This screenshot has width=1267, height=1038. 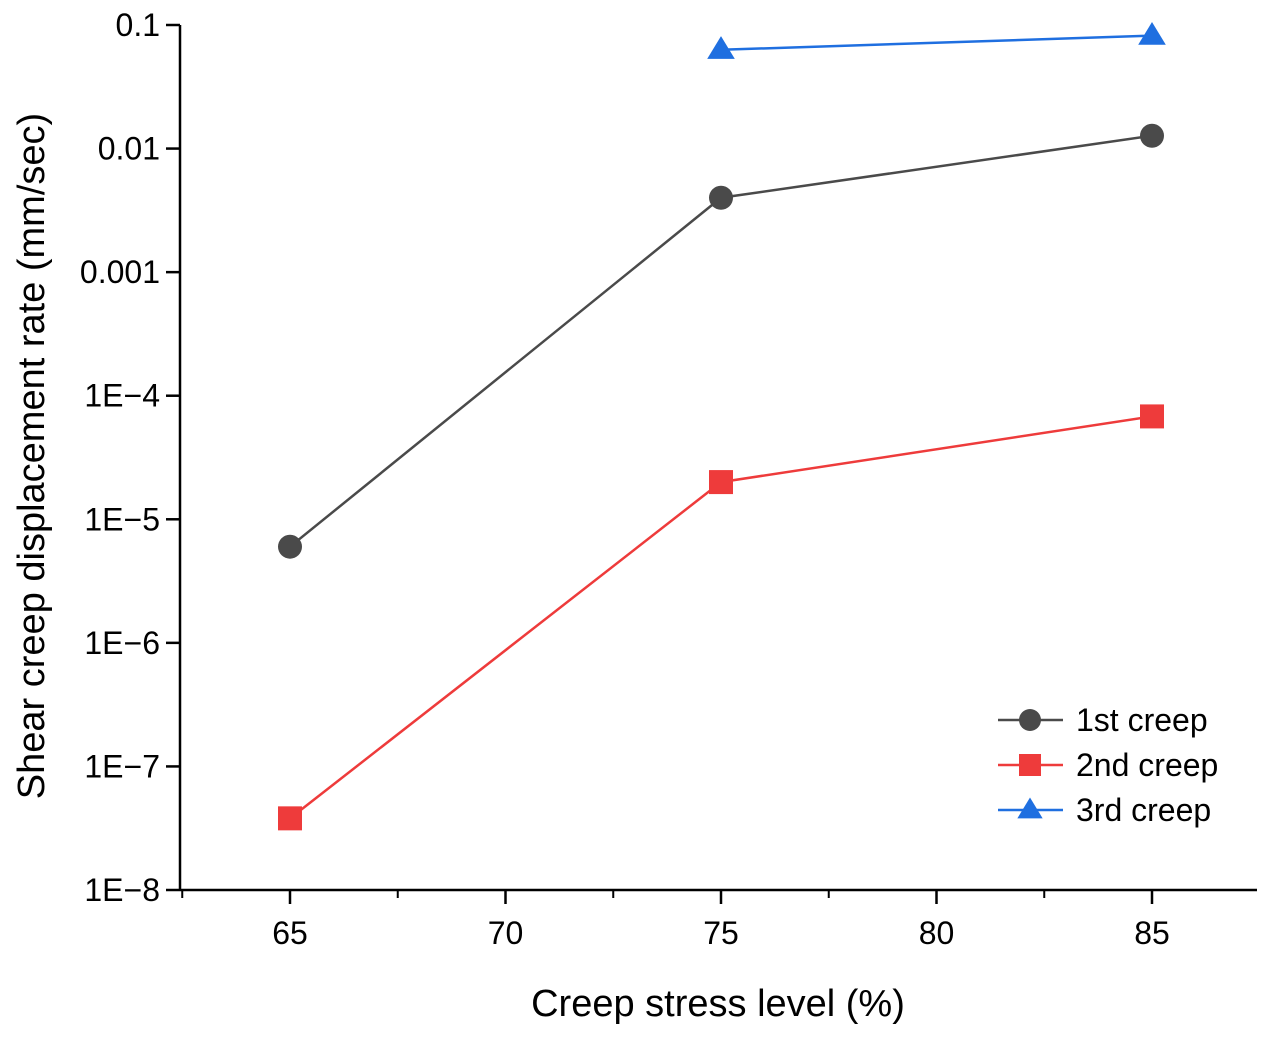 I want to click on x-axis: 65 70 75 80 85, so click(x=675, y=920).